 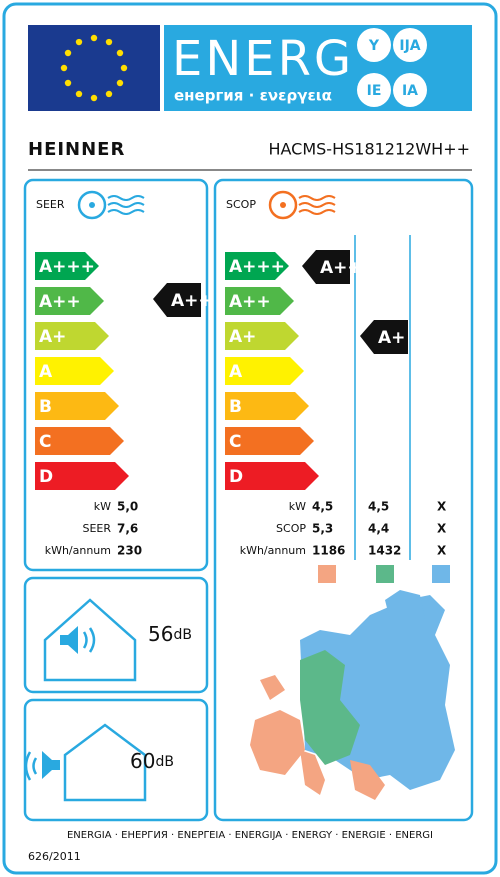 I want to click on row-value: 5,0, so click(x=127, y=507).